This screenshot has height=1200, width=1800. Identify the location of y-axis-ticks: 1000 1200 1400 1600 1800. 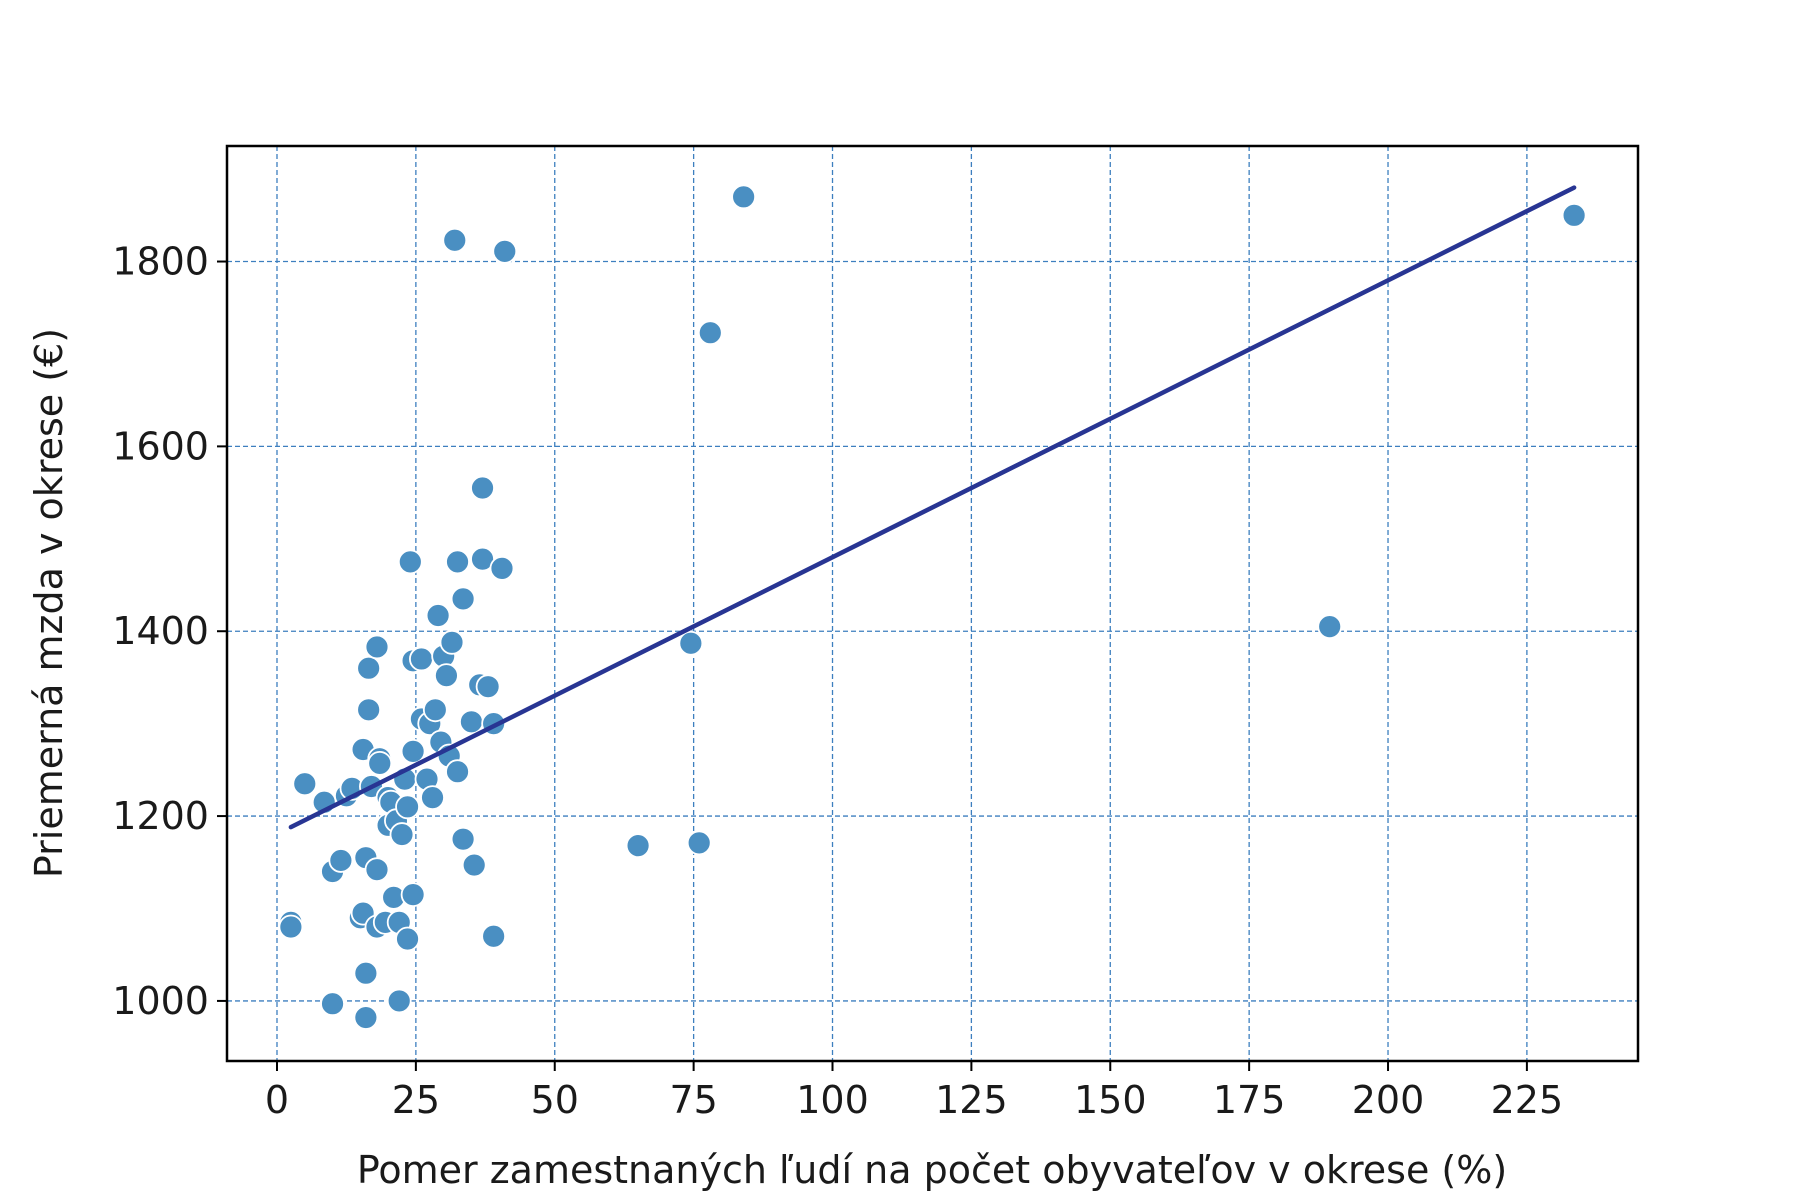
(169, 631).